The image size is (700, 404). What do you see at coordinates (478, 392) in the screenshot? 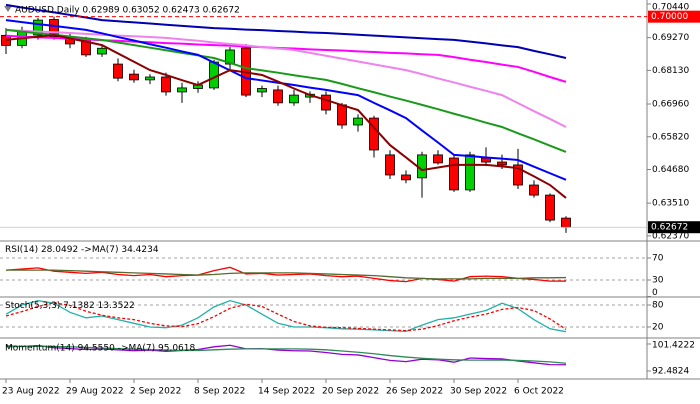
I see `x-tick-label: 30 Sep 2022` at bounding box center [478, 392].